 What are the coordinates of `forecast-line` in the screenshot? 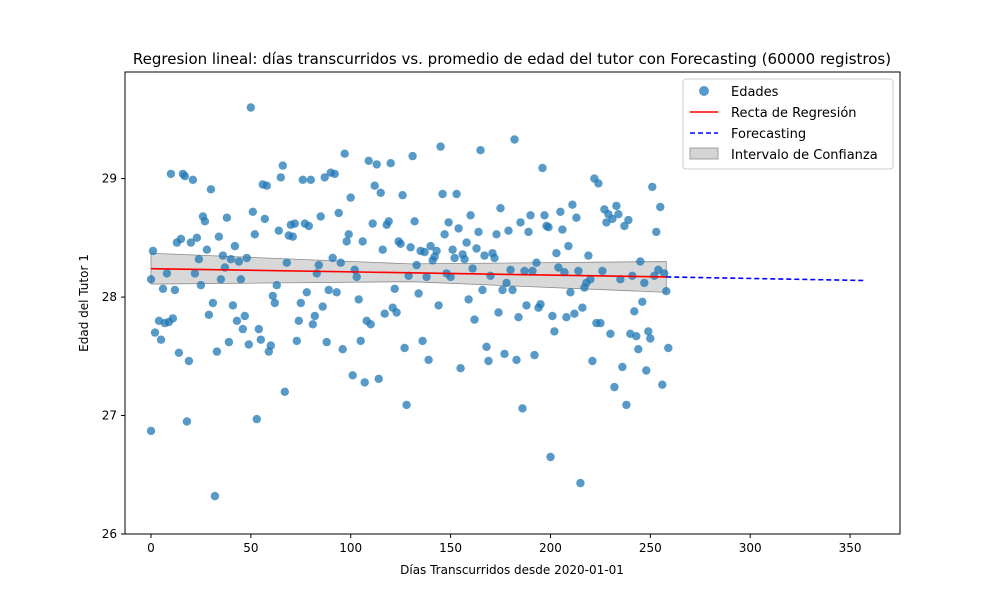 It's located at (765, 279).